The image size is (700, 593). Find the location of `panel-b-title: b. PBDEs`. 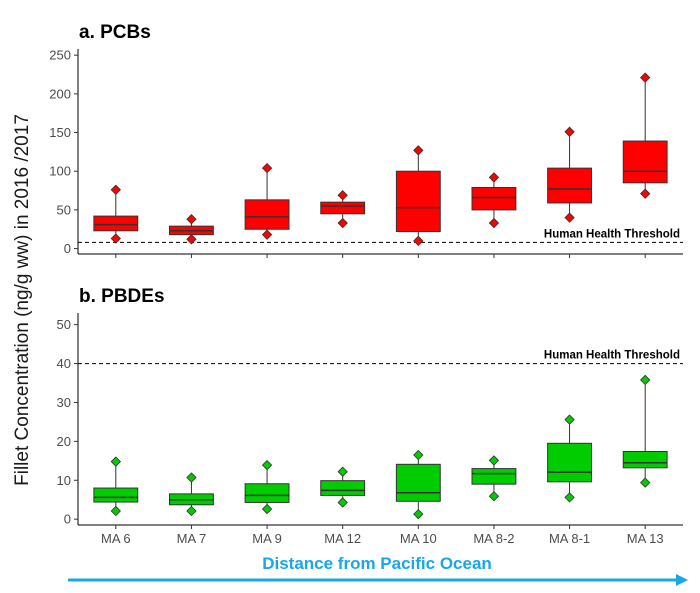

panel-b-title: b. PBDEs is located at coordinates (122, 296).